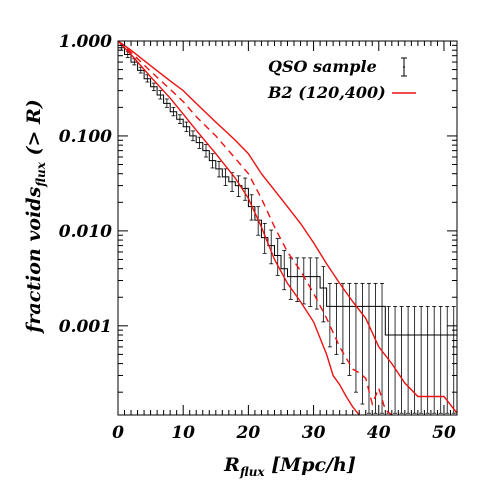 The height and width of the screenshot is (491, 491). I want to click on y-tick-label: 0.010, so click(85, 232).